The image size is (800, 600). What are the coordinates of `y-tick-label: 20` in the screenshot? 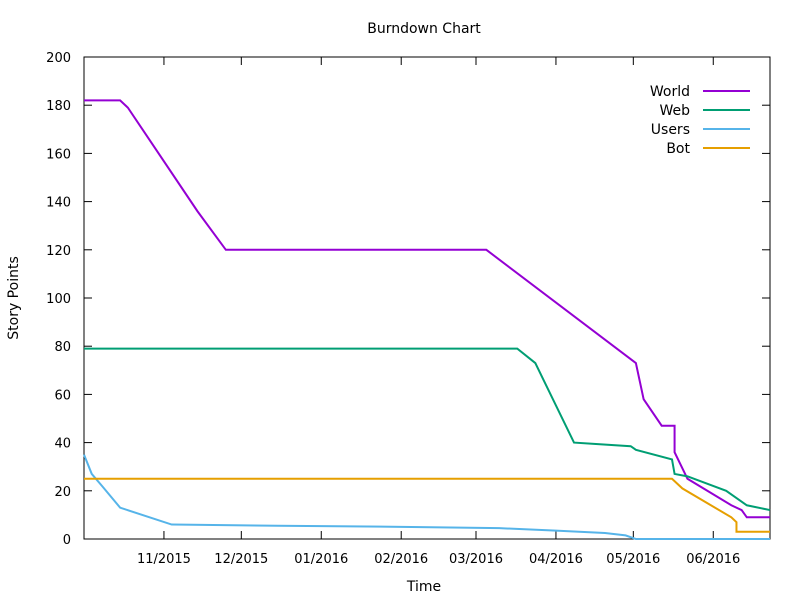 It's located at (62, 492).